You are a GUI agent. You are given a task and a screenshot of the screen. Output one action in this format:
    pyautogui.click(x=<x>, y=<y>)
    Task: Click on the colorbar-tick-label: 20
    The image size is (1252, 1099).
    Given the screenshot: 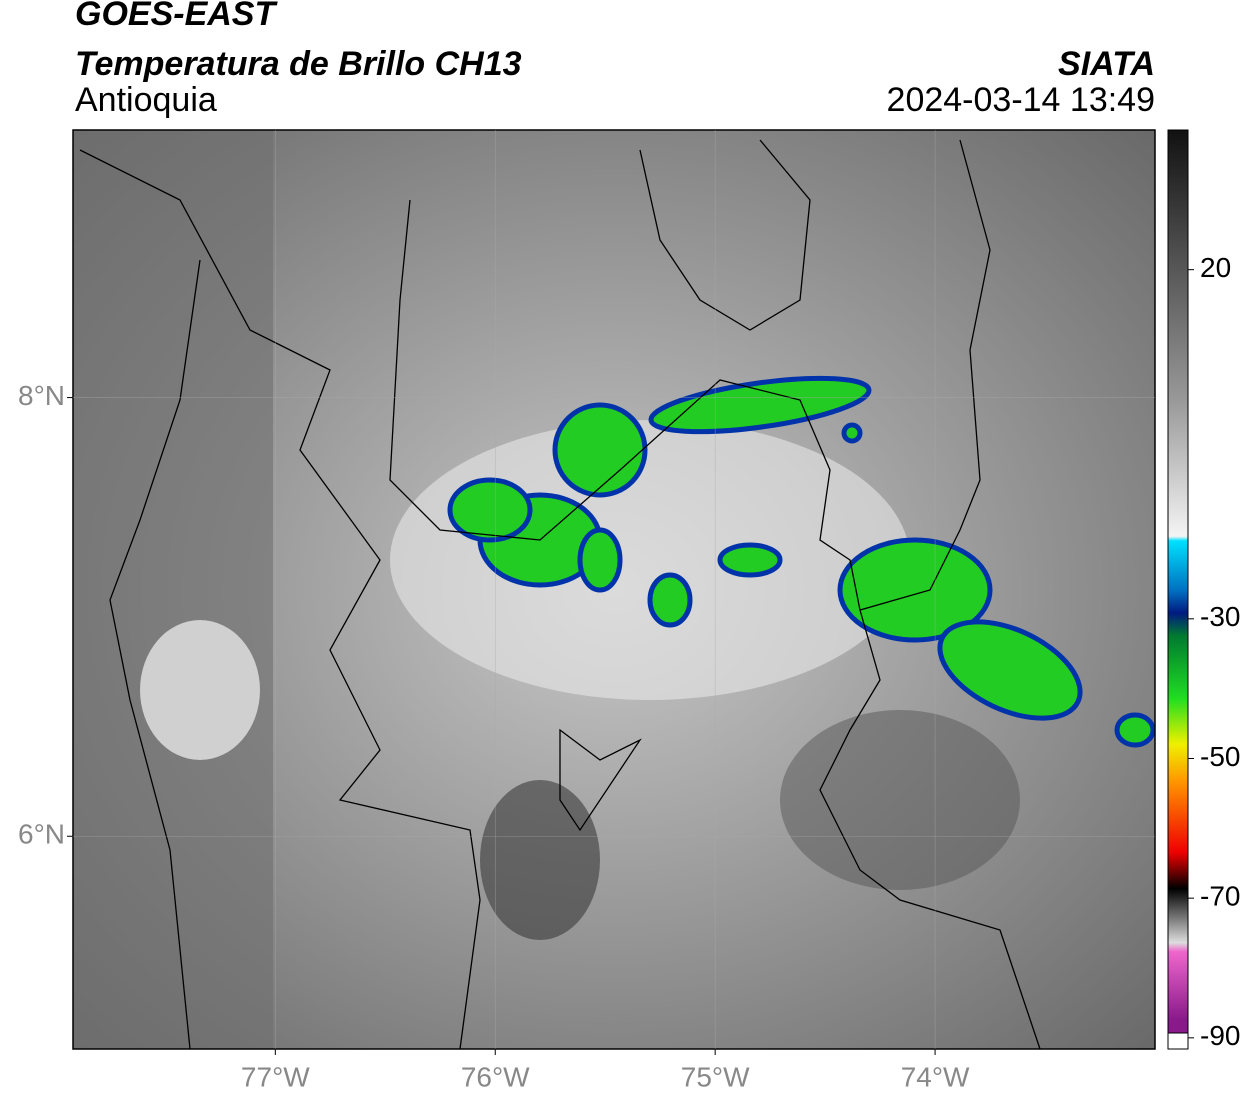 What is the action you would take?
    pyautogui.click(x=1215, y=267)
    